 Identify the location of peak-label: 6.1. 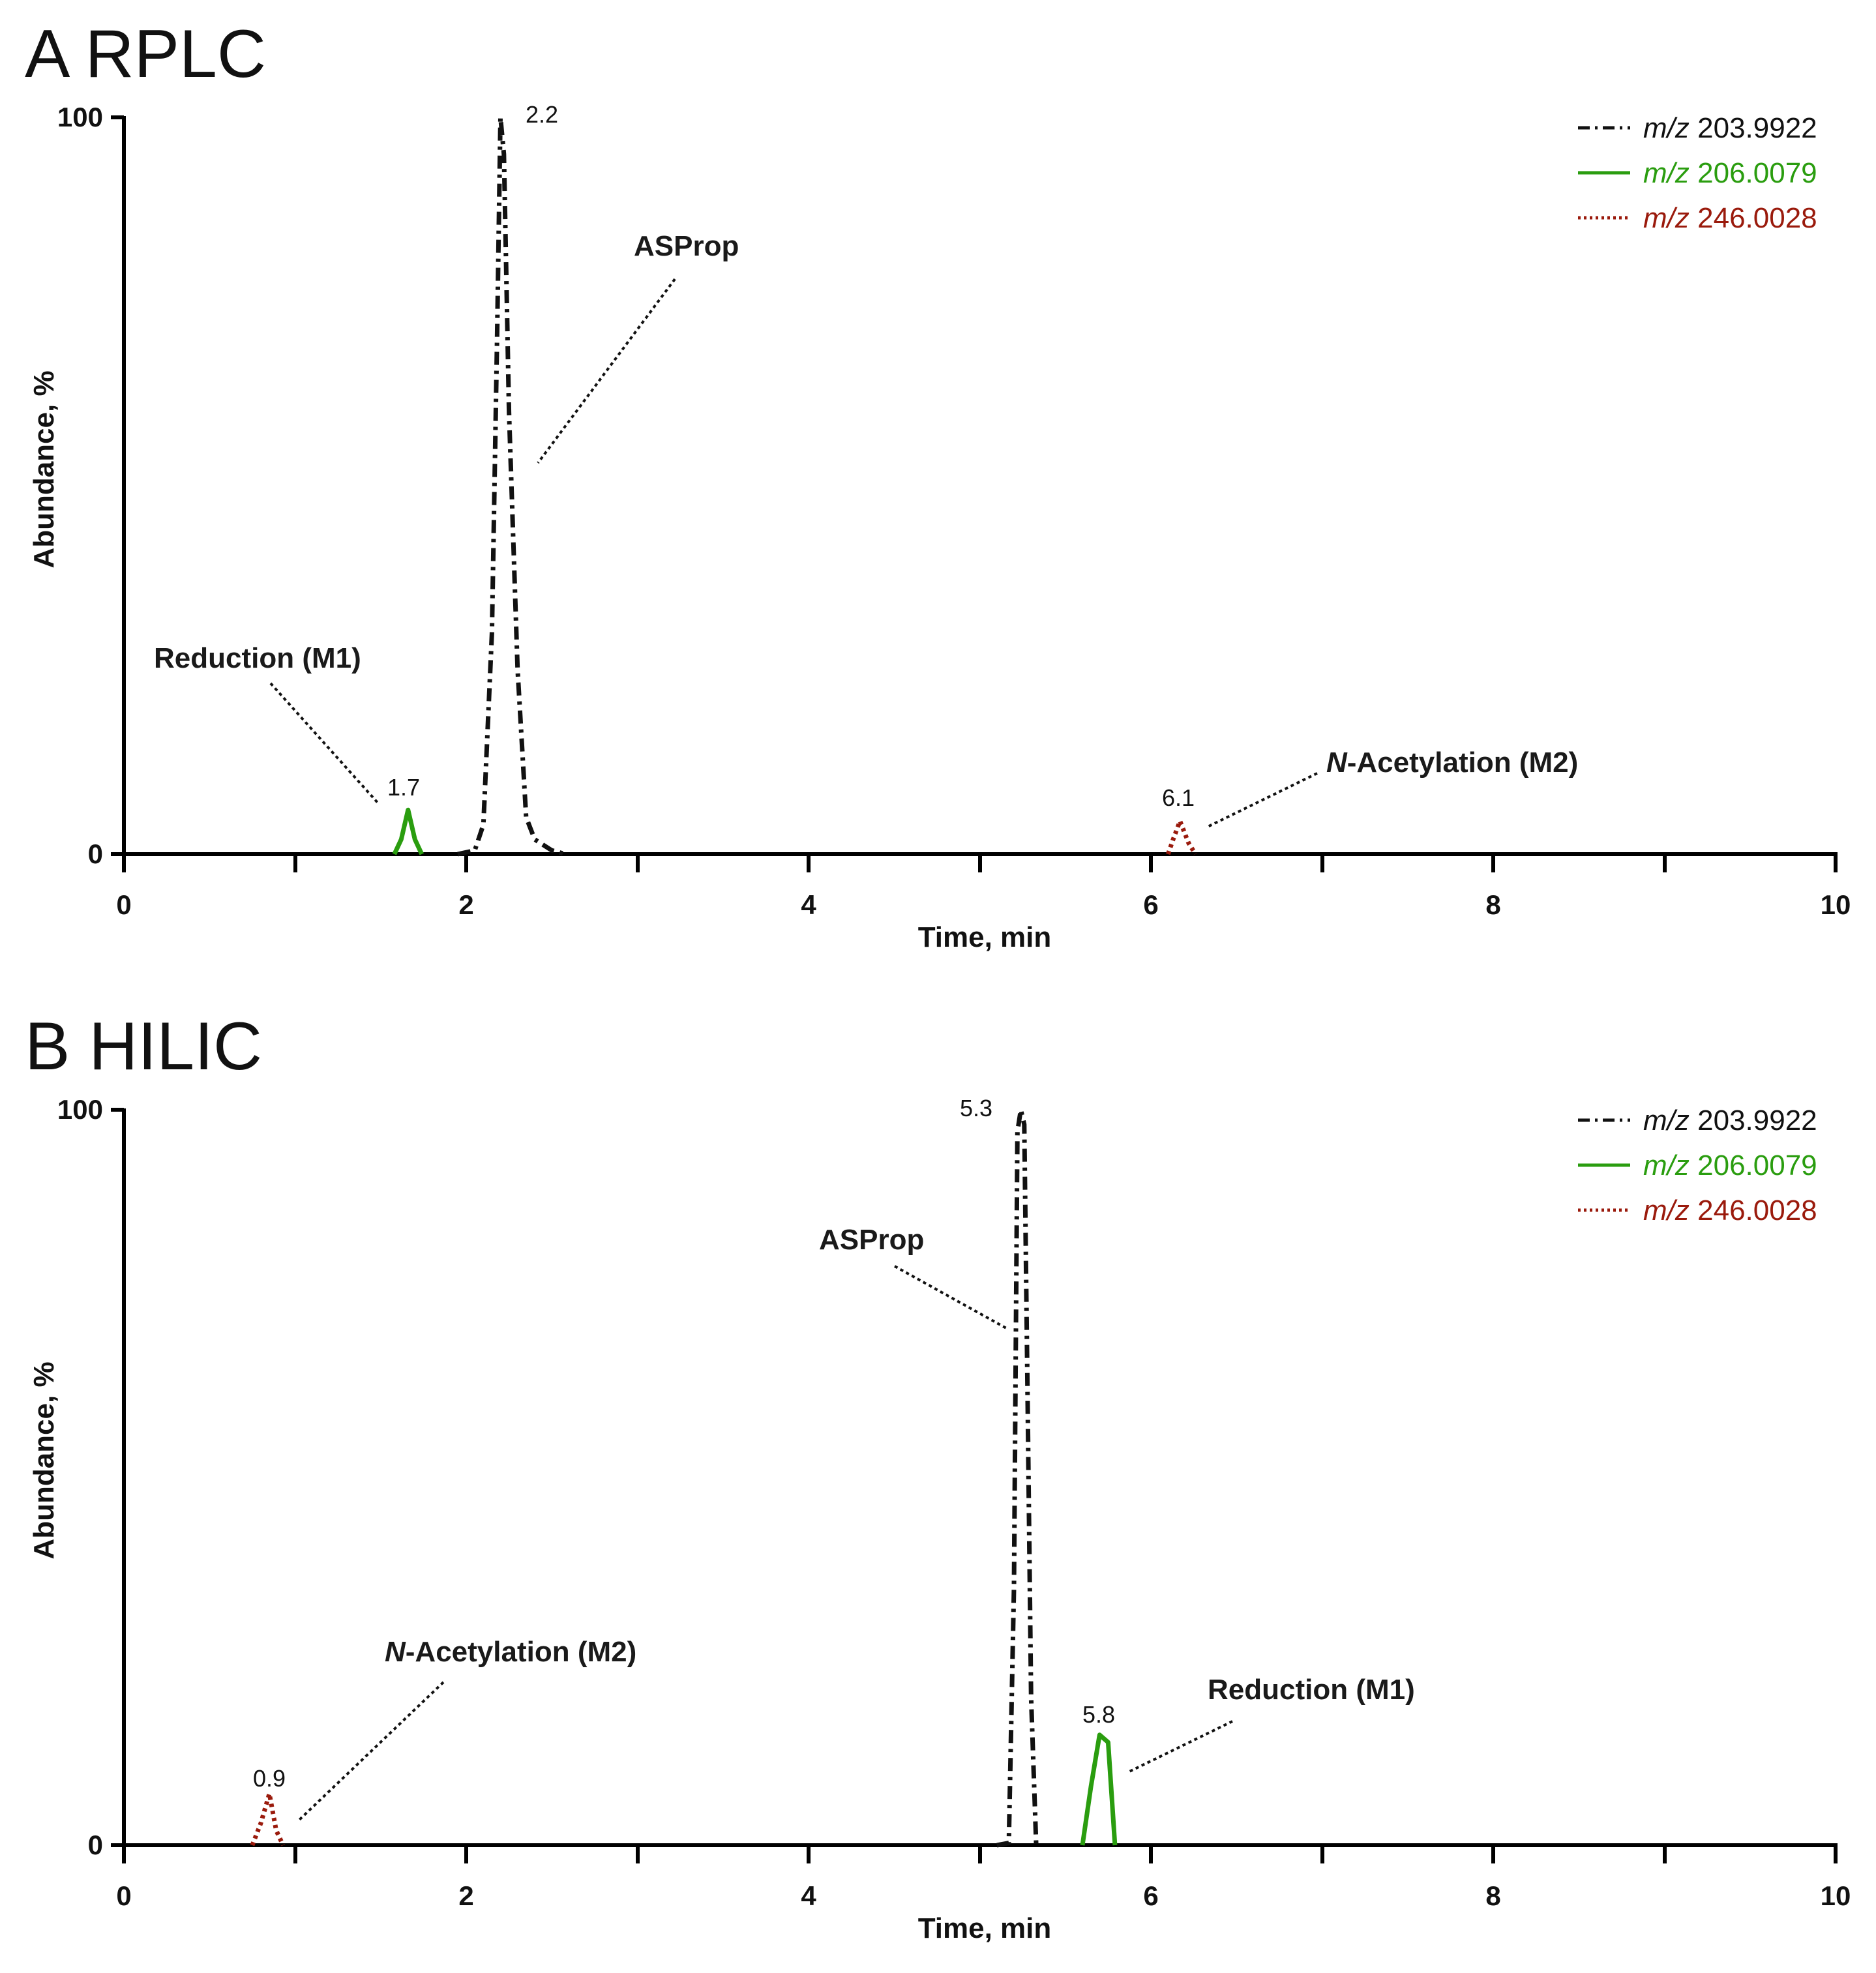
(1178, 797).